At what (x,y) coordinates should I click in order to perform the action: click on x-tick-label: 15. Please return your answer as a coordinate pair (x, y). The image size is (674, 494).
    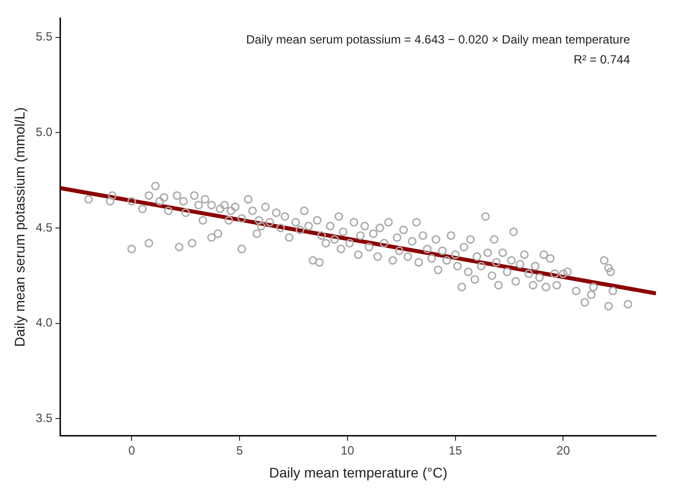
    Looking at the image, I should click on (455, 450).